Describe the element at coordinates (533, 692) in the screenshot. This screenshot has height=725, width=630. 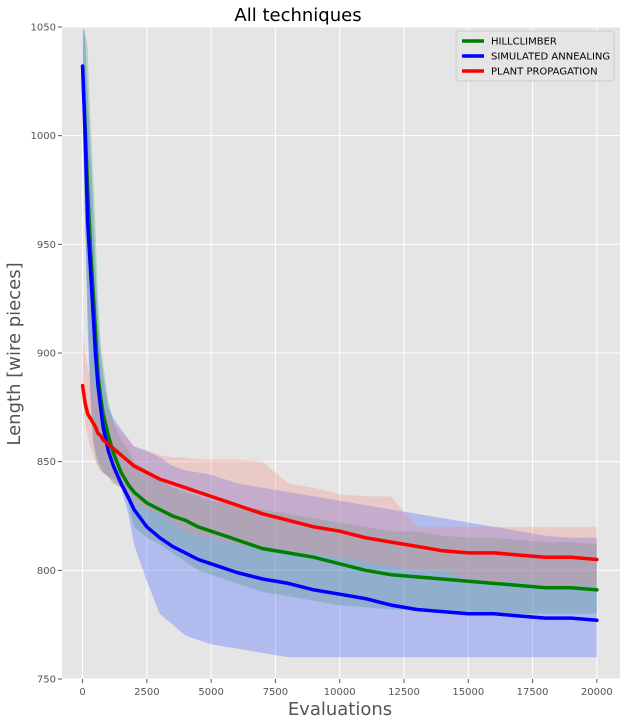
I see `x-tick-label: 17500` at that location.